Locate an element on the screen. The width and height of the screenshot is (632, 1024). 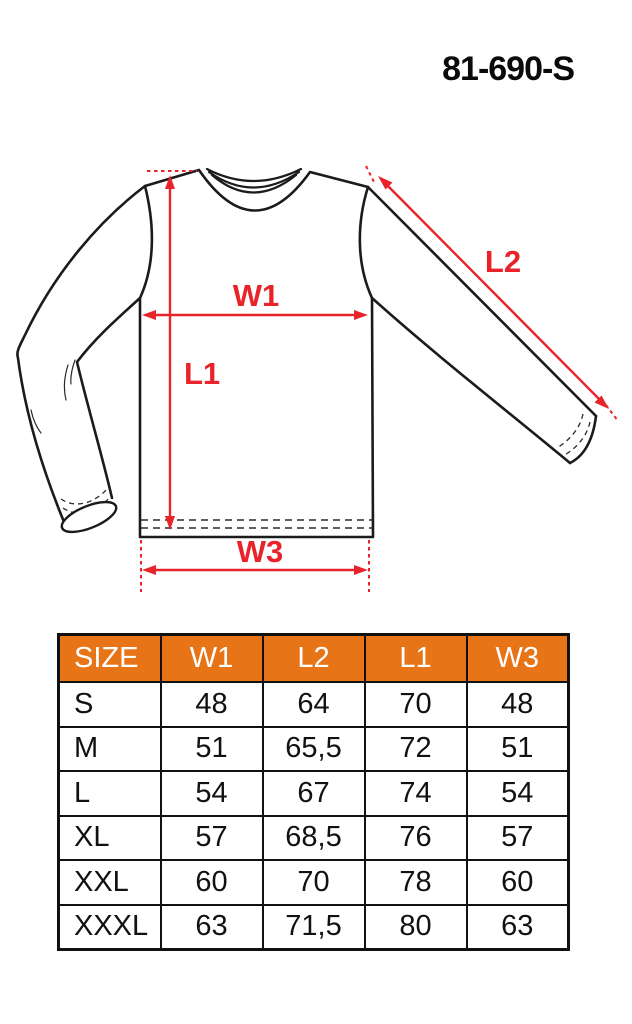
table-row: M 51 65,5 72 51 is located at coordinates (313, 748).